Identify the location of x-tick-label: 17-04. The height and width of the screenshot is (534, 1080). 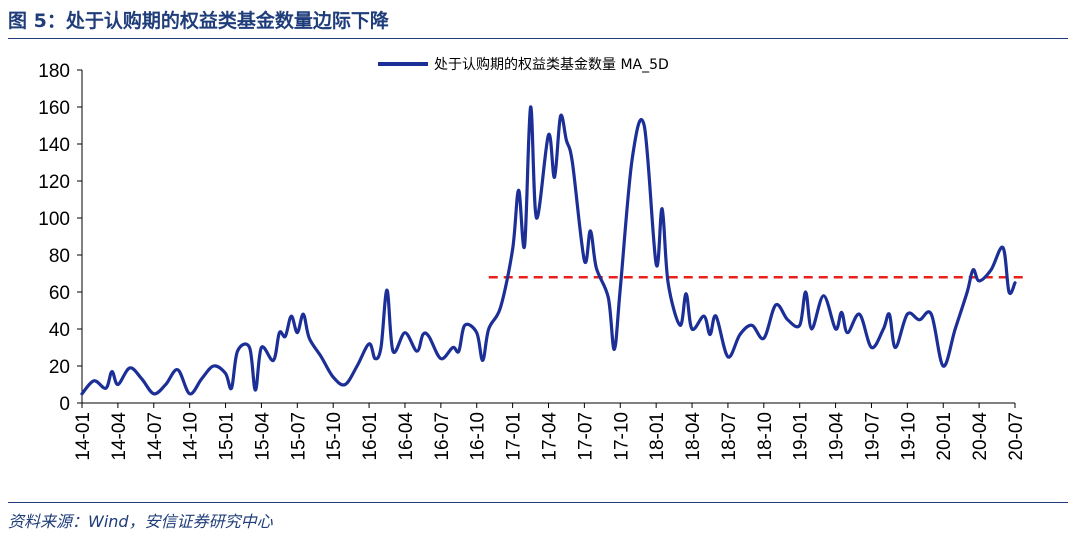
(550, 436).